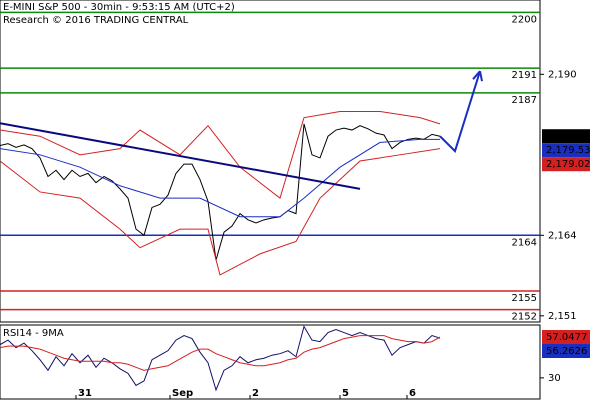 Image resolution: width=590 pixels, height=400 pixels. What do you see at coordinates (524, 19) in the screenshot?
I see `level-label: 2200` at bounding box center [524, 19].